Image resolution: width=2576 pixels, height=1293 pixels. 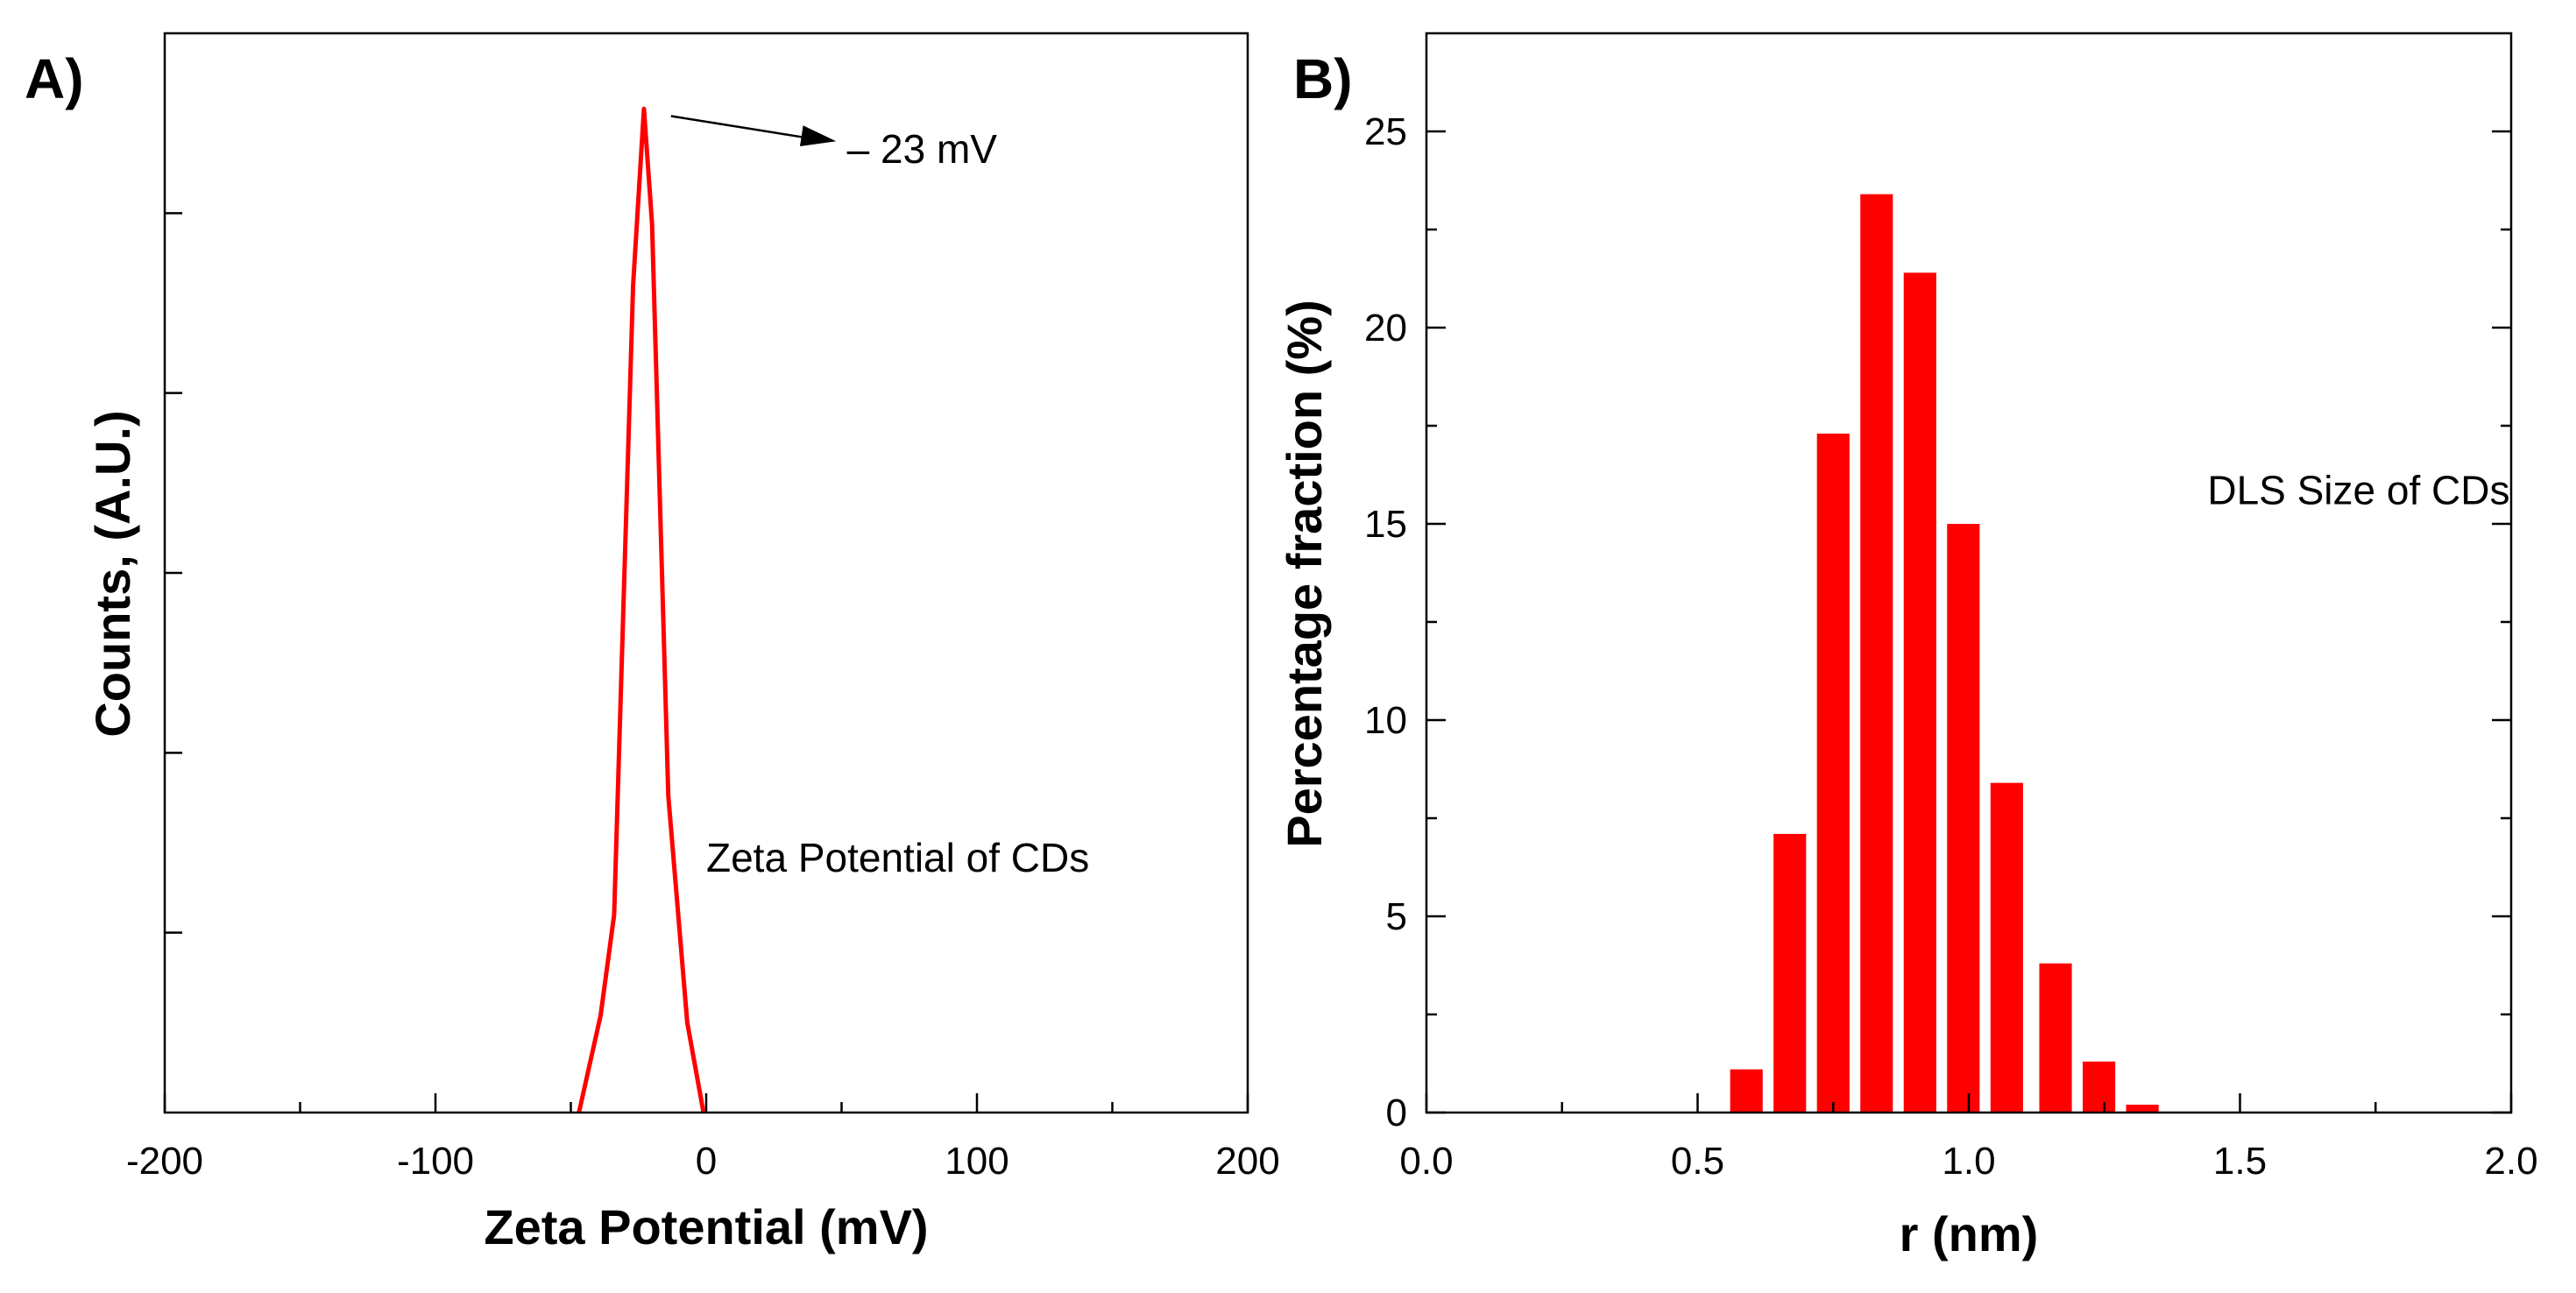 I want to click on panel-a-x-tick-label: -200, so click(x=164, y=1161).